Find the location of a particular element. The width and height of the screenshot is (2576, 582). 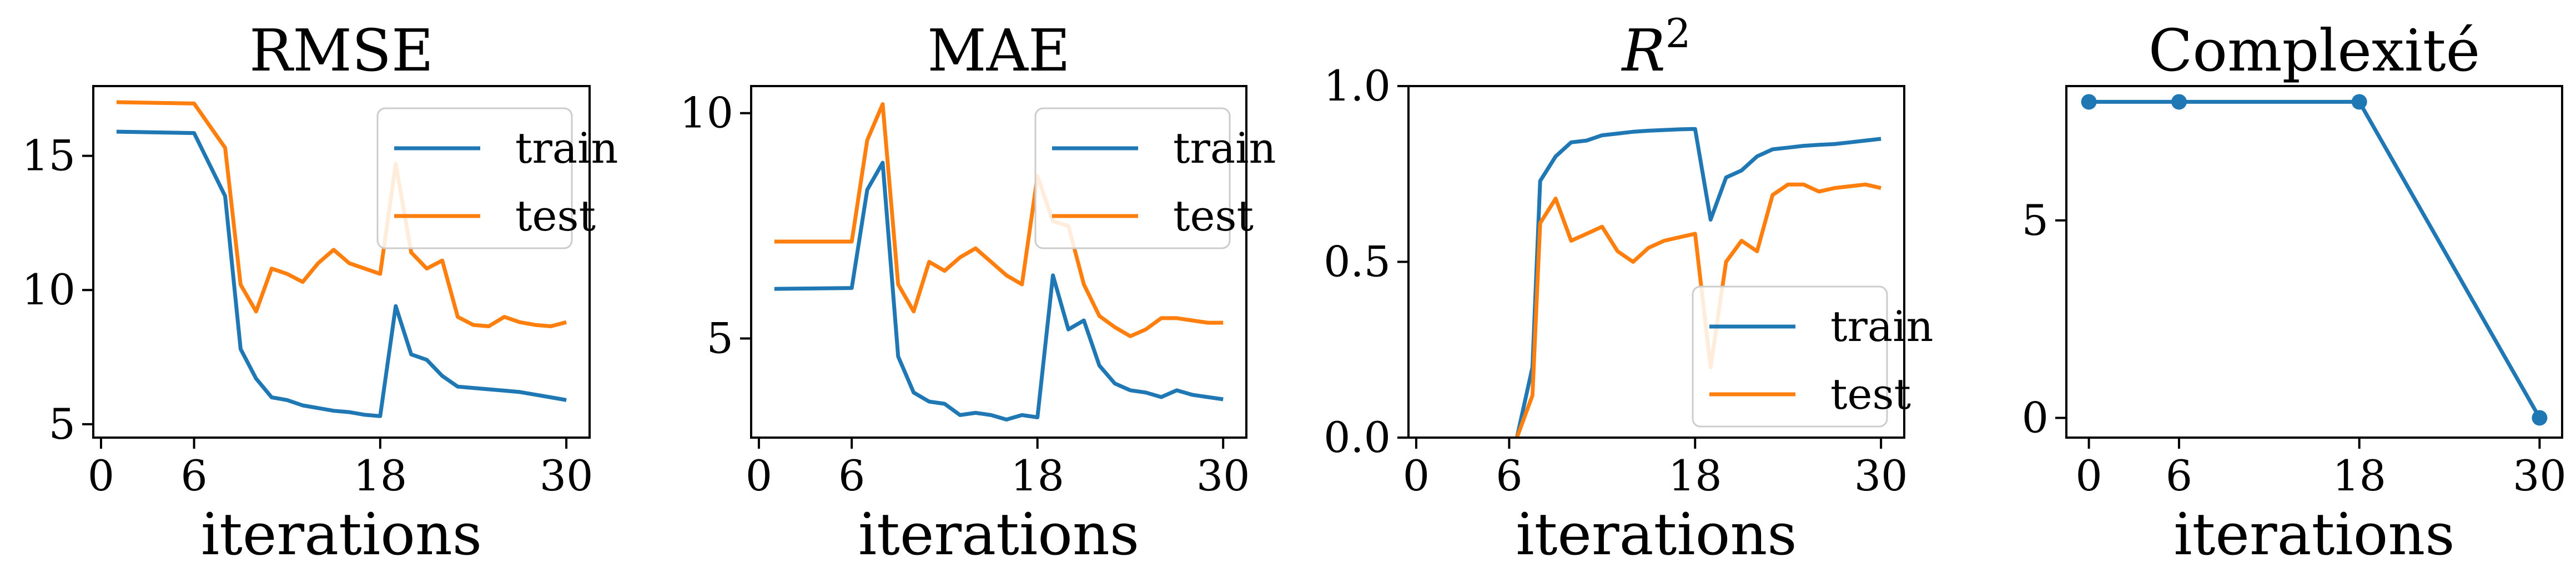

complexite-y-tick-label: 0 is located at coordinates (2035, 417).